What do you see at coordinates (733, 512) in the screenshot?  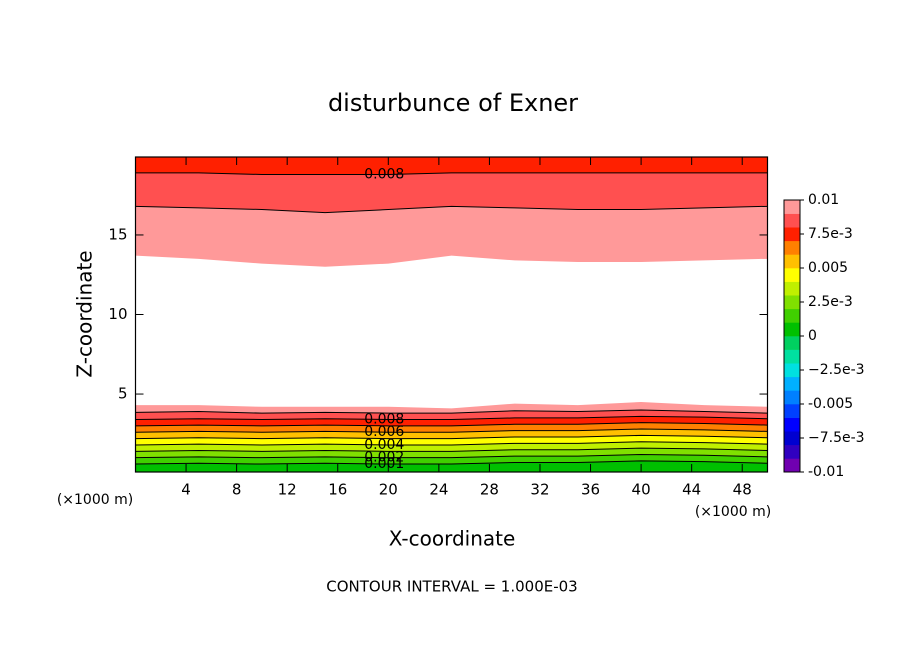 I see `x-unit-label: (×1000 m)` at bounding box center [733, 512].